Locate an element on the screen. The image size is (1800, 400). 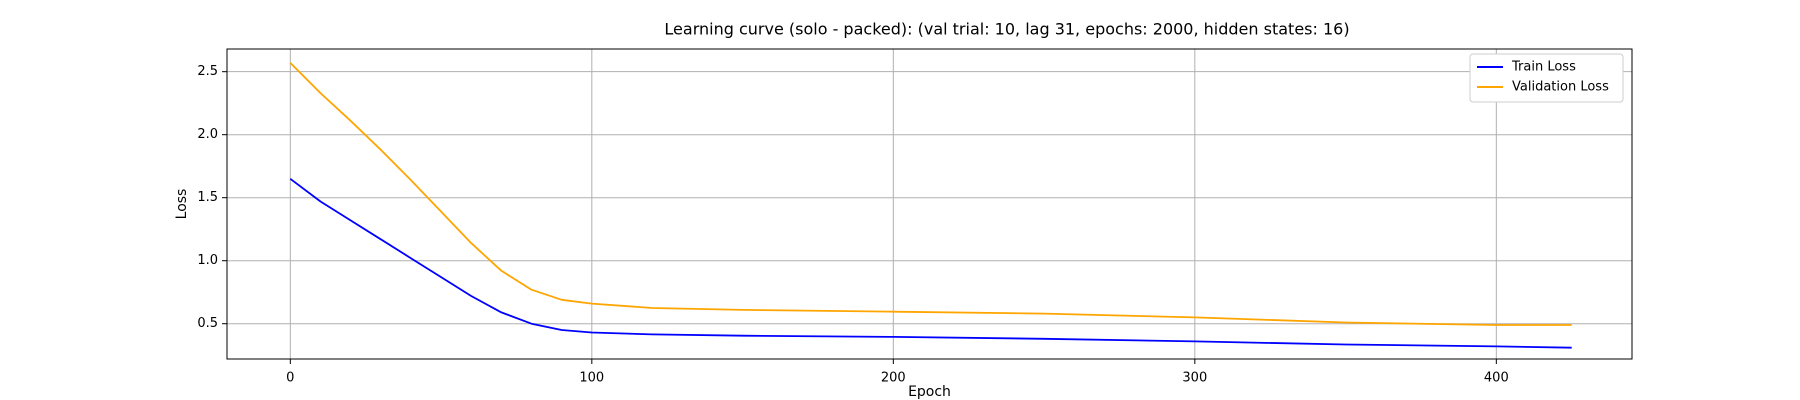
x-axis-label: Epoch is located at coordinates (929, 392).